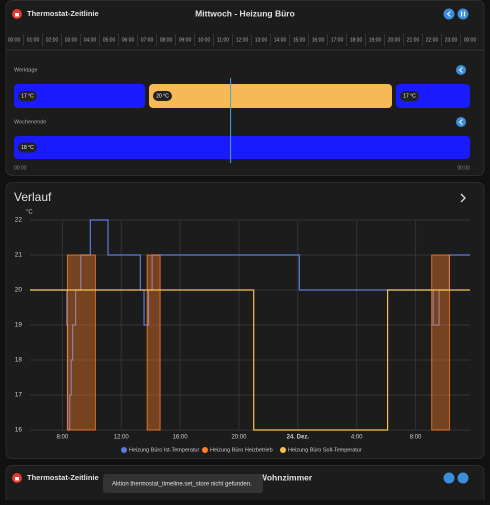 The width and height of the screenshot is (490, 505). Describe the element at coordinates (185, 40) in the screenshot. I see `hour-label: 09:00` at that location.